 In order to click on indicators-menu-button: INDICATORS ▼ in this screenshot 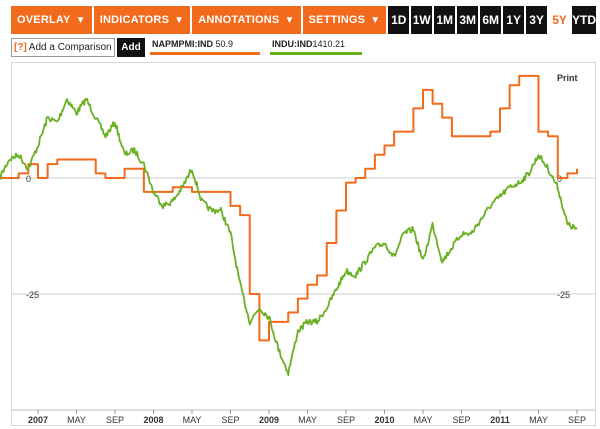, I will do `click(142, 20)`.